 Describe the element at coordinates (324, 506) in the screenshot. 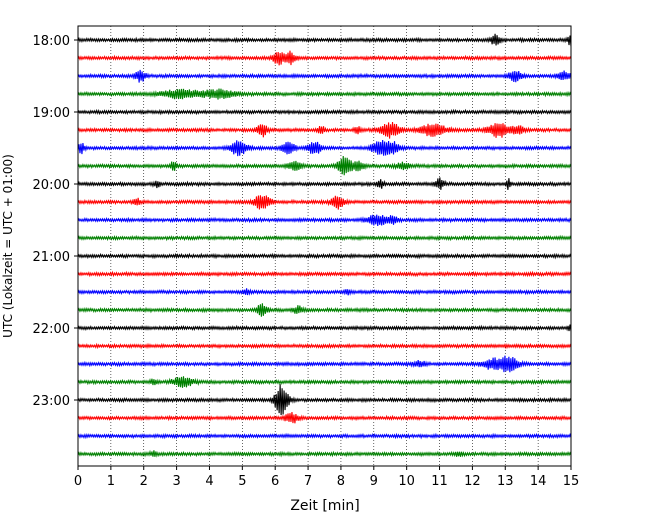

I see `x-axis-label: Zeit [min]` at that location.